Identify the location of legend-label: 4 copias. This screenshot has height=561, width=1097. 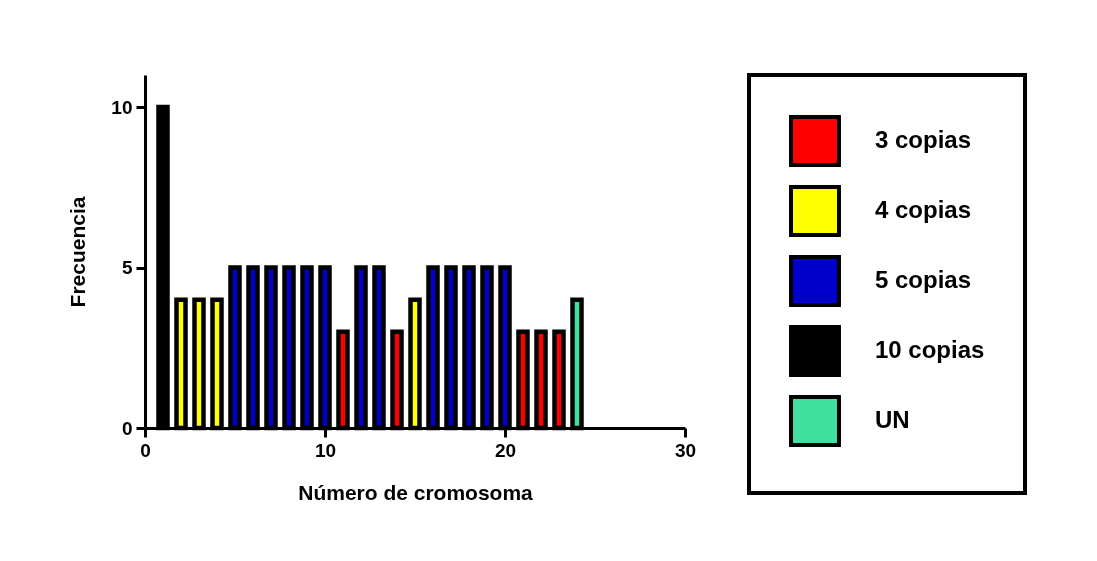
(923, 209).